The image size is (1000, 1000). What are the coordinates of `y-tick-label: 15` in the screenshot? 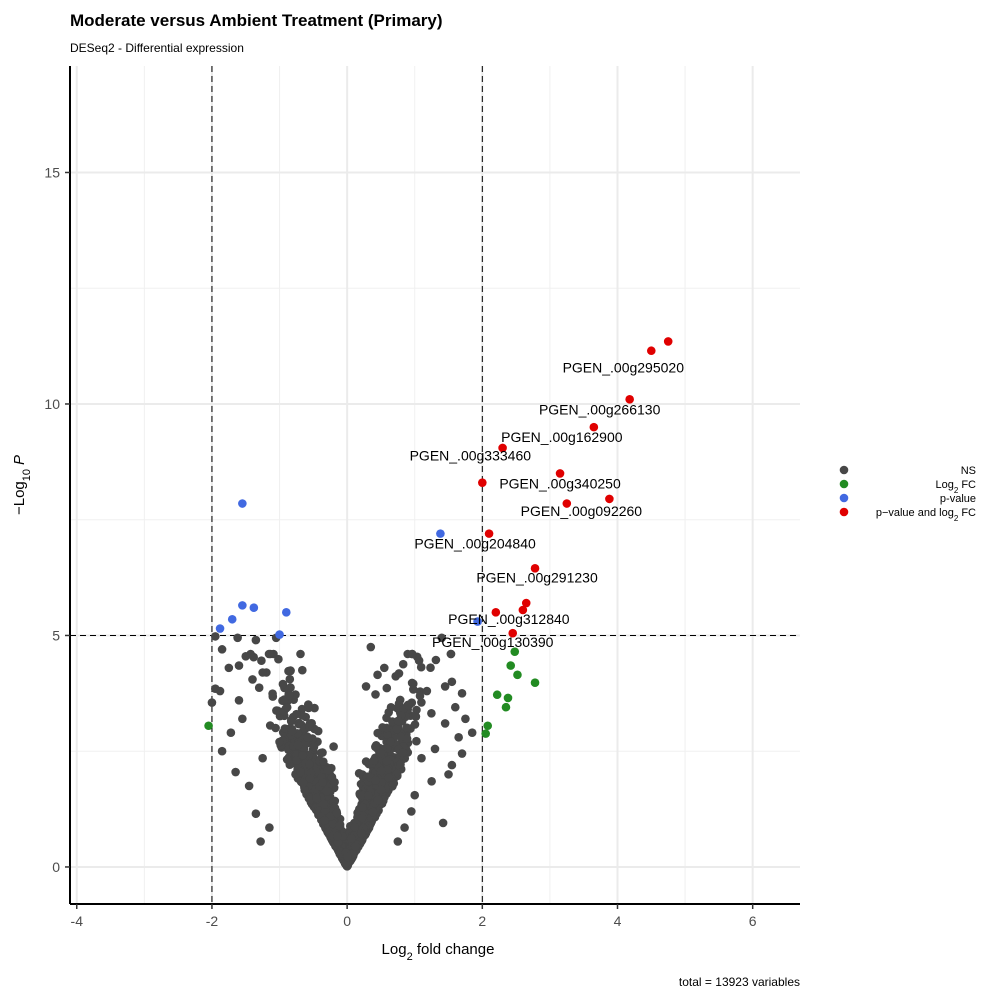 It's located at (52, 172).